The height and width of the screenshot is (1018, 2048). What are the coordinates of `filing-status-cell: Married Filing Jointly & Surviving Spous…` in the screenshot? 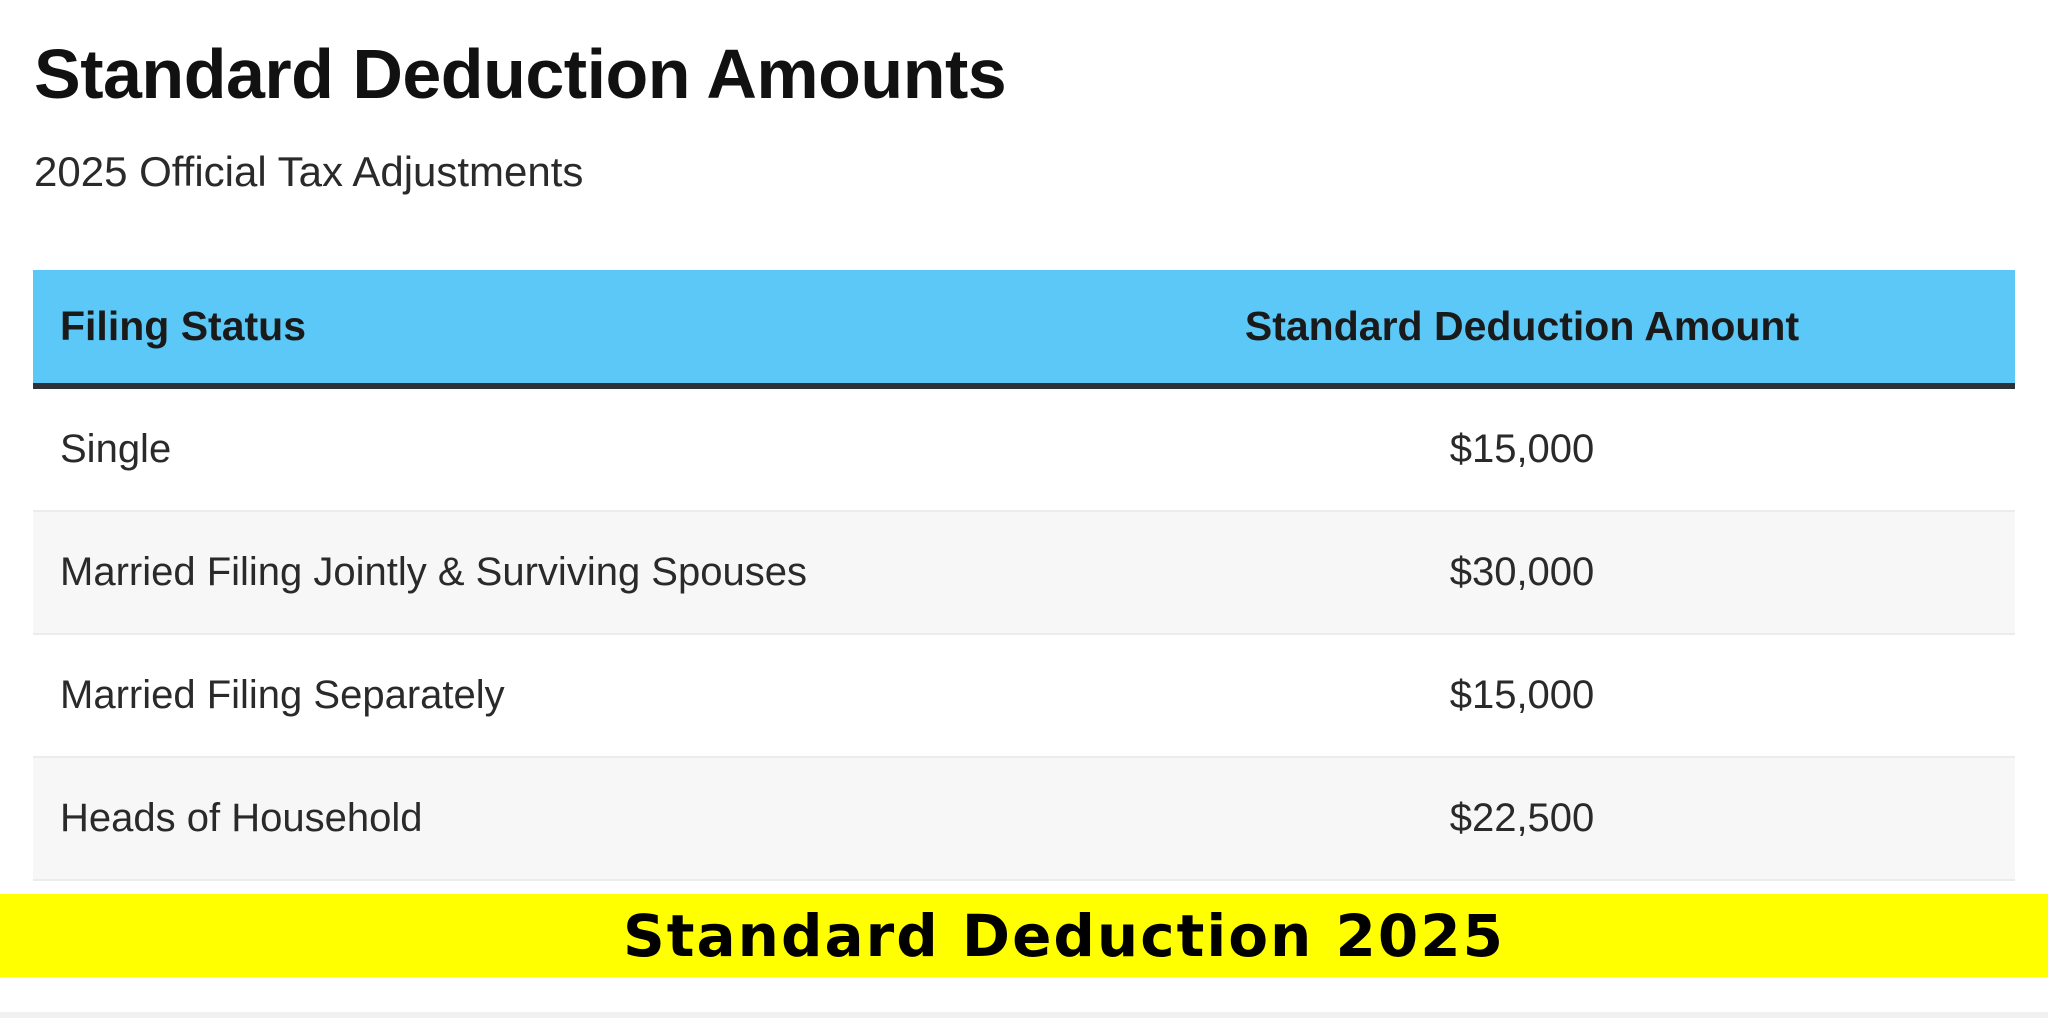 It's located at (433, 572).